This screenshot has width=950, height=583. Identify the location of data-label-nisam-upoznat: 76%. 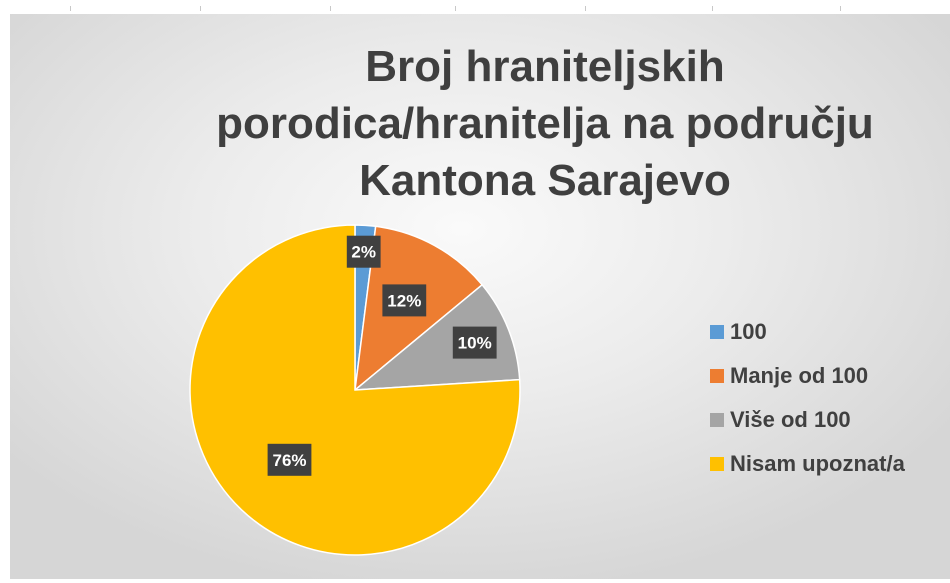
(289, 459).